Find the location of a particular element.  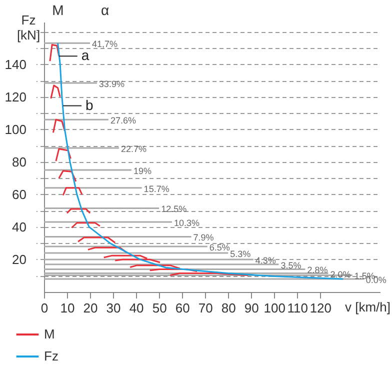

y-tick-label: 80 is located at coordinates (19, 162).